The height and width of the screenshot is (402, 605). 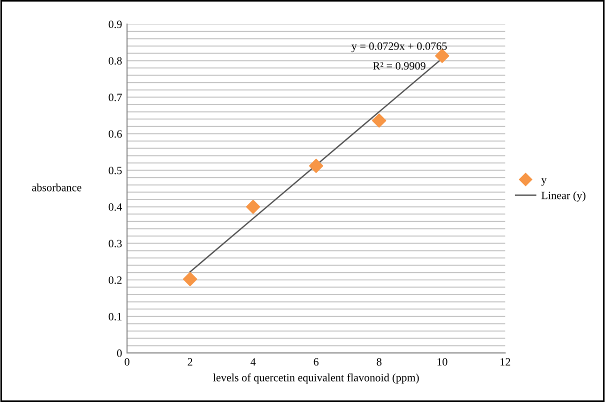 What do you see at coordinates (544, 182) in the screenshot?
I see `legend-label: y` at bounding box center [544, 182].